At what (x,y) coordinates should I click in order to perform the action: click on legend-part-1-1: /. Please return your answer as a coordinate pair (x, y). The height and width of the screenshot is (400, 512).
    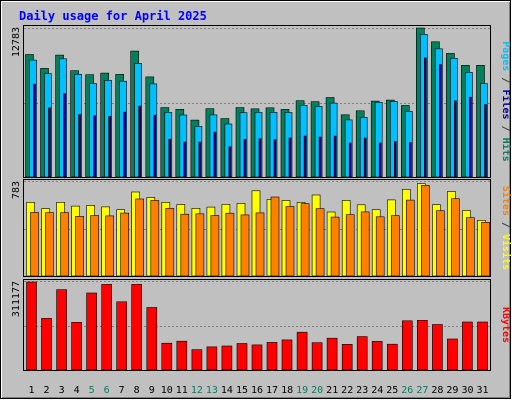
    Looking at the image, I should click on (505, 225).